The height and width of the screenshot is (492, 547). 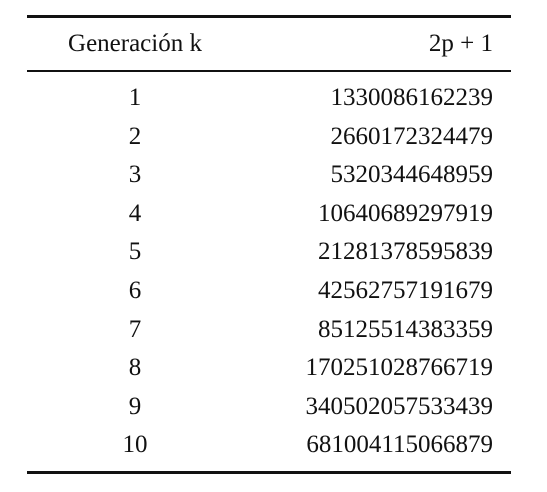 What do you see at coordinates (135, 252) in the screenshot?
I see `generation-cell: 5` at bounding box center [135, 252].